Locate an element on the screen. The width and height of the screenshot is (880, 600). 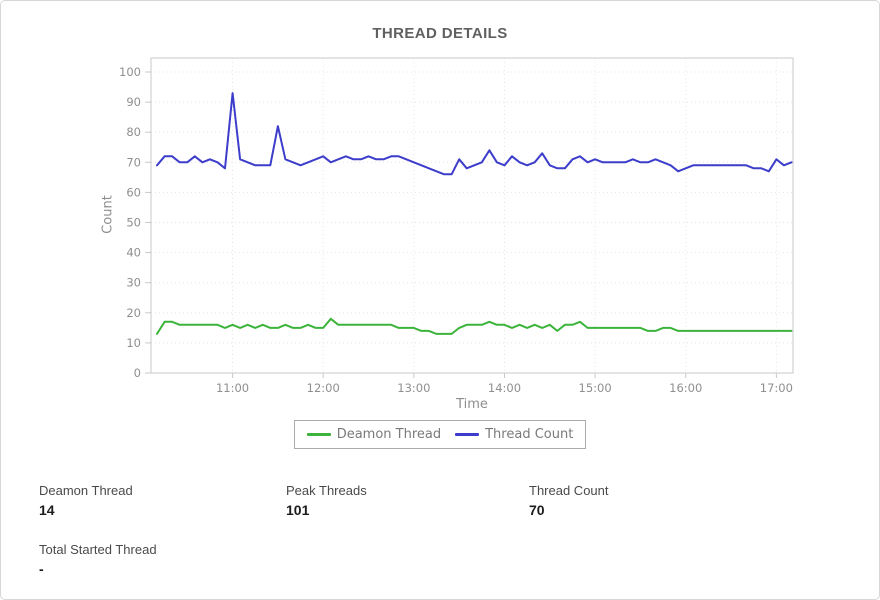
stat-total-started-thread: Total Started Thread - is located at coordinates (409, 559).